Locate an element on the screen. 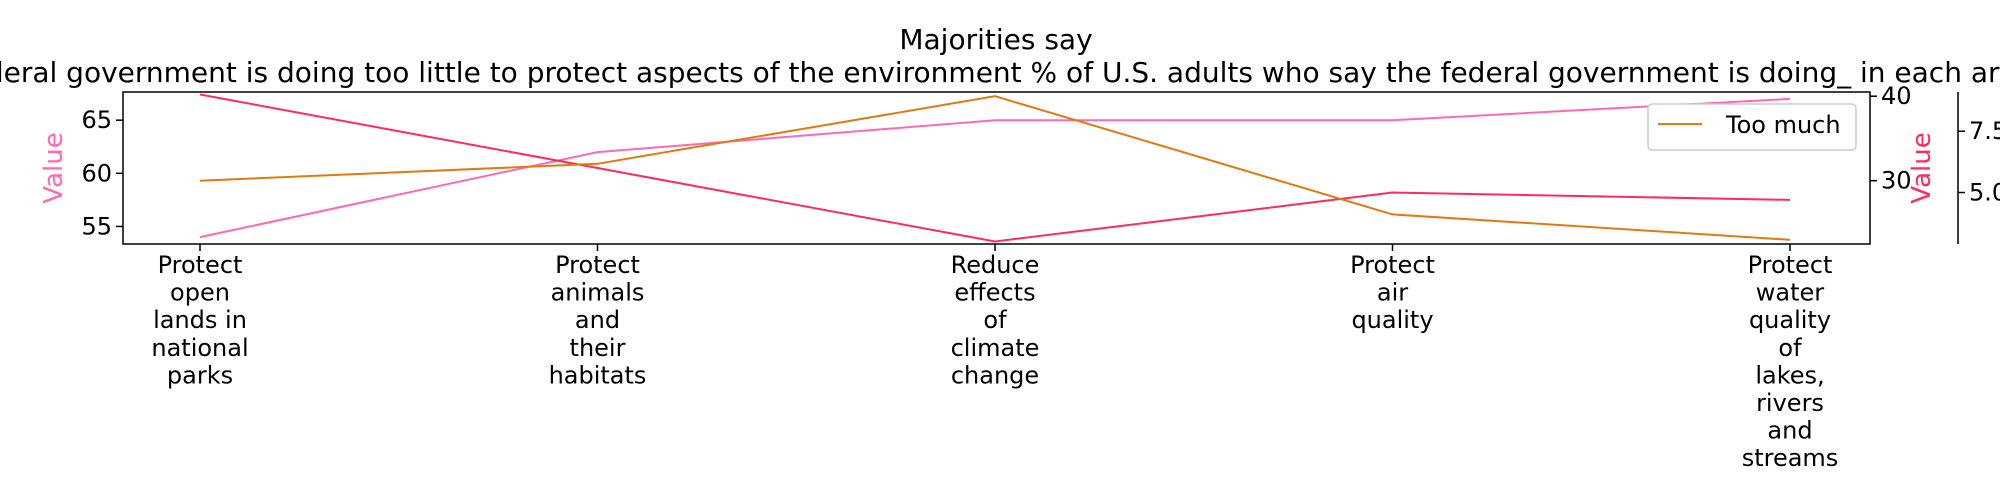 The width and height of the screenshot is (2000, 500). y-tick-label: 40 is located at coordinates (1896, 96).